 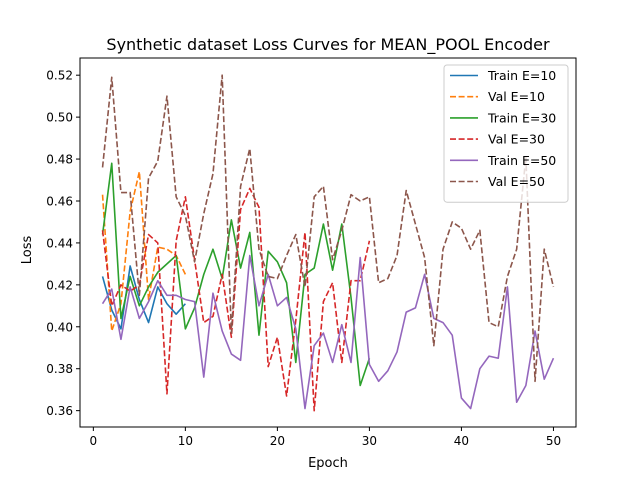 What do you see at coordinates (59, 327) in the screenshot?
I see `y-tick-label: 0.40` at bounding box center [59, 327].